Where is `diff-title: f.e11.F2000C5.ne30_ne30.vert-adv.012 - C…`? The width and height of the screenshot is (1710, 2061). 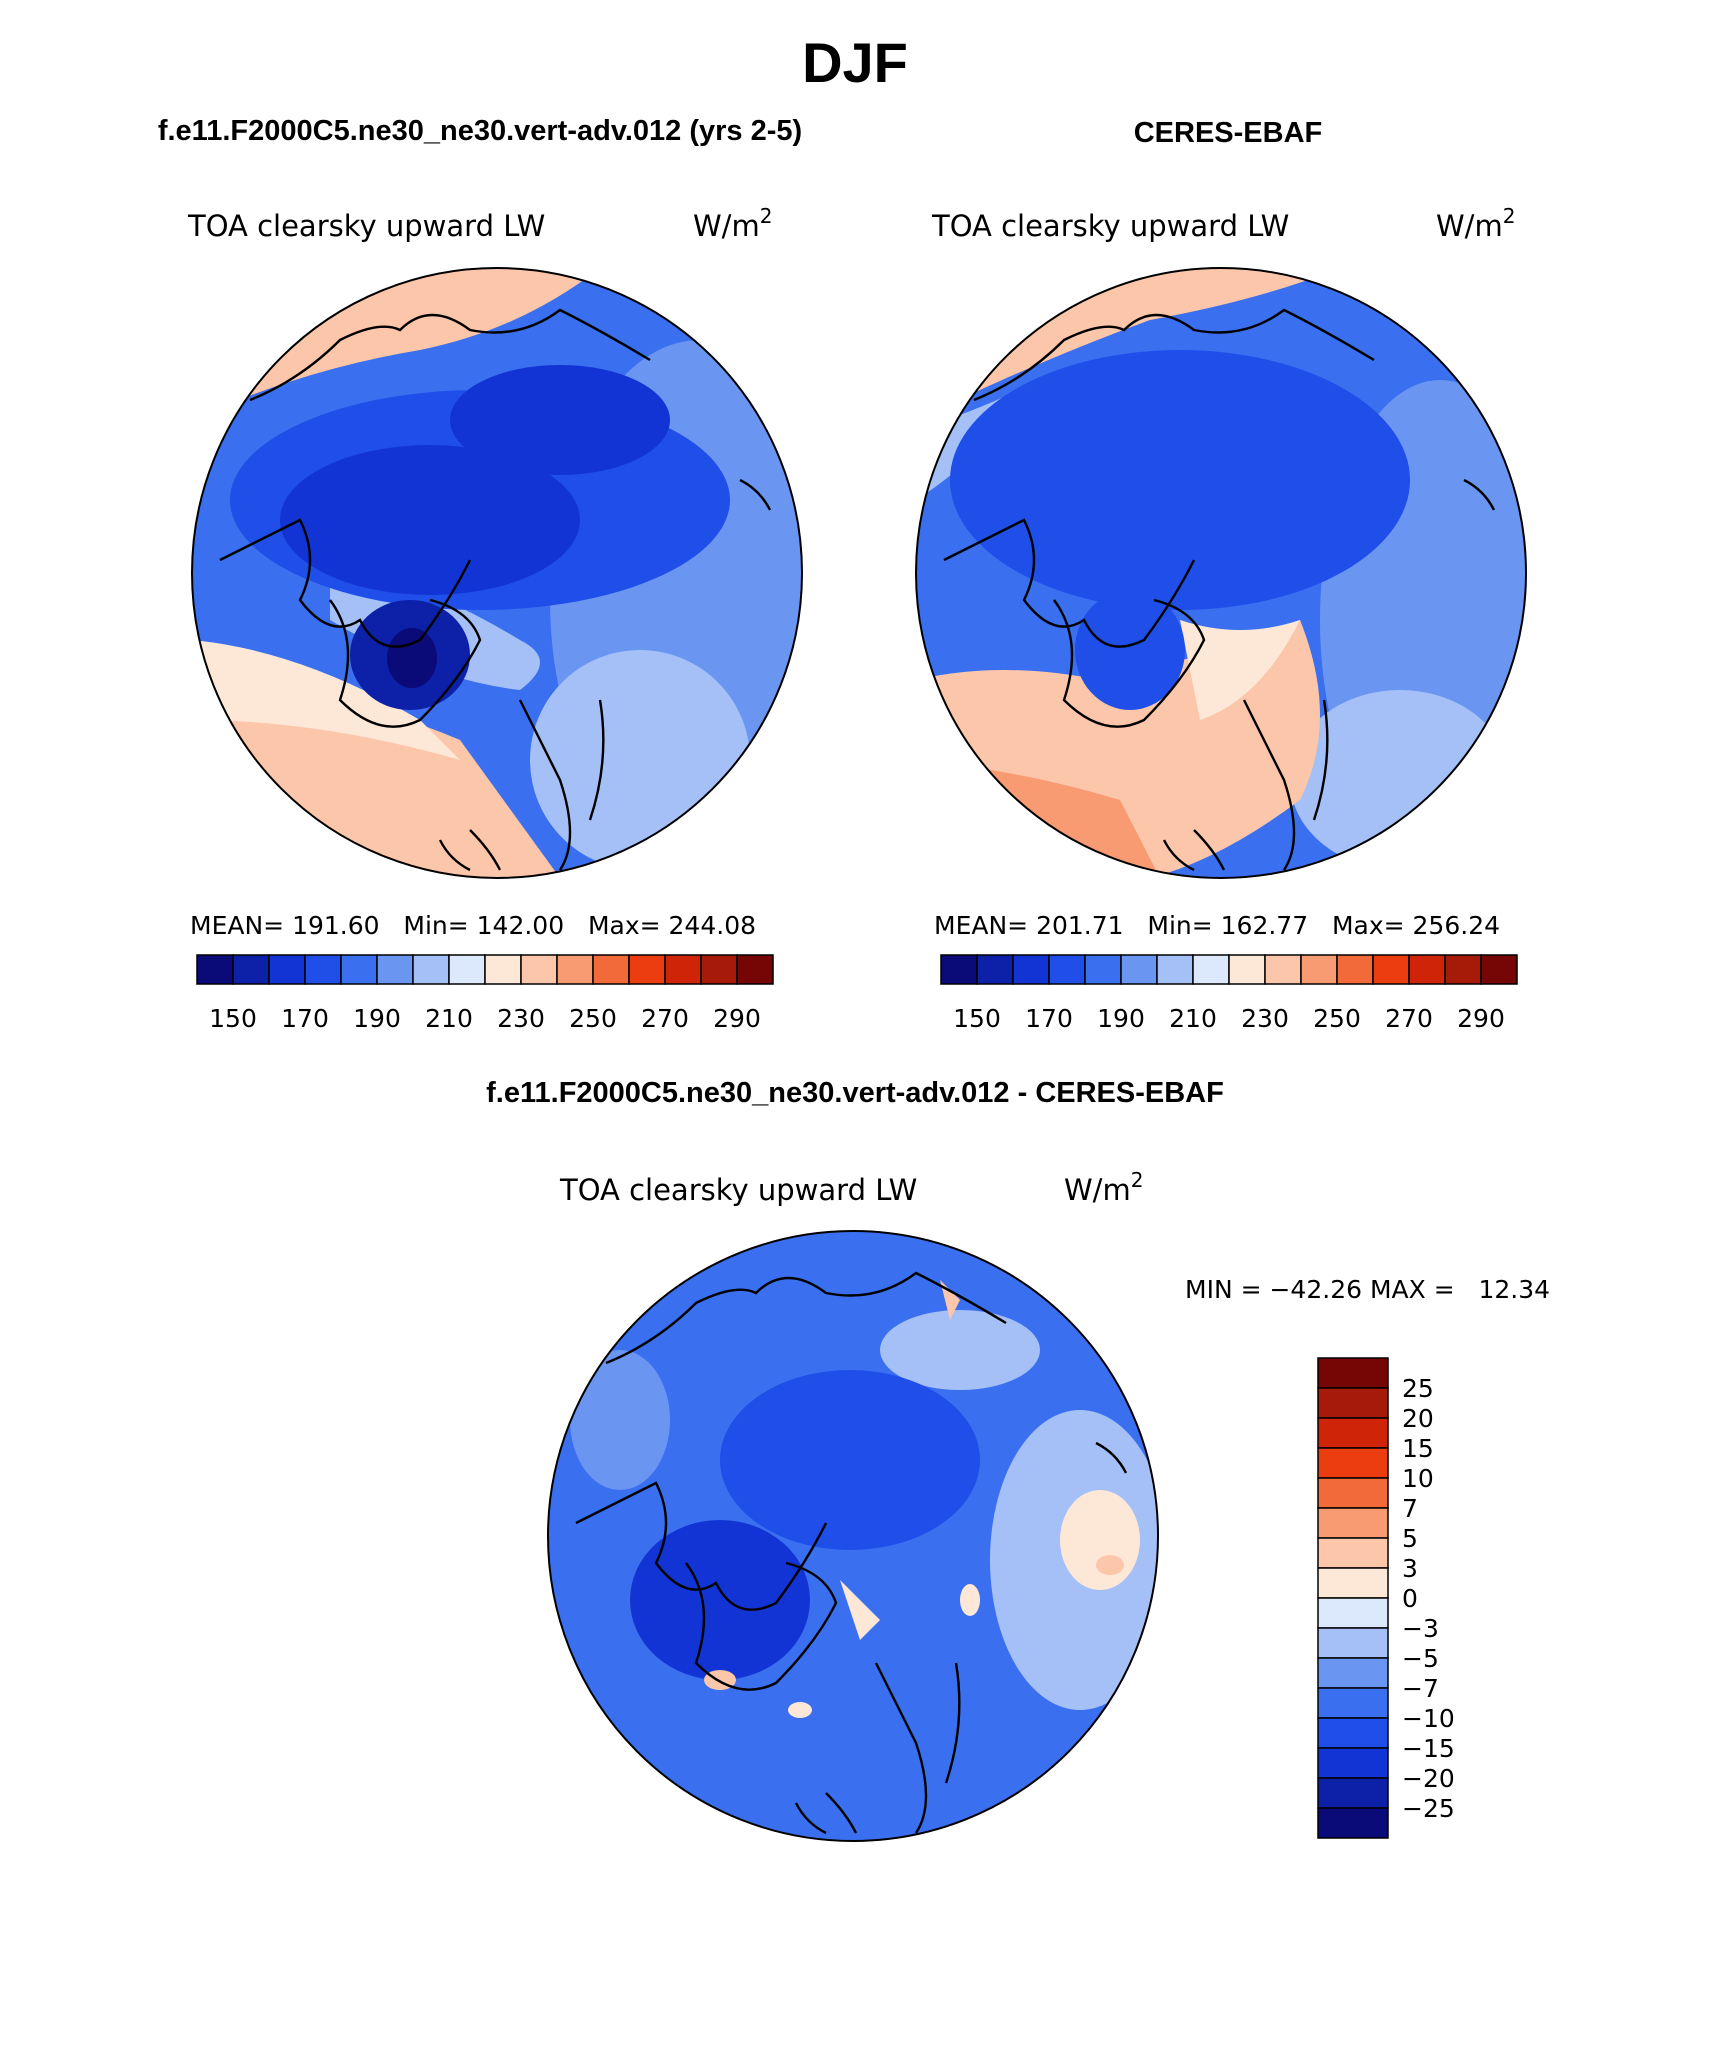
diff-title: f.e11.F2000C5.ne30_ne30.vert-adv.012 - C… is located at coordinates (855, 1093).